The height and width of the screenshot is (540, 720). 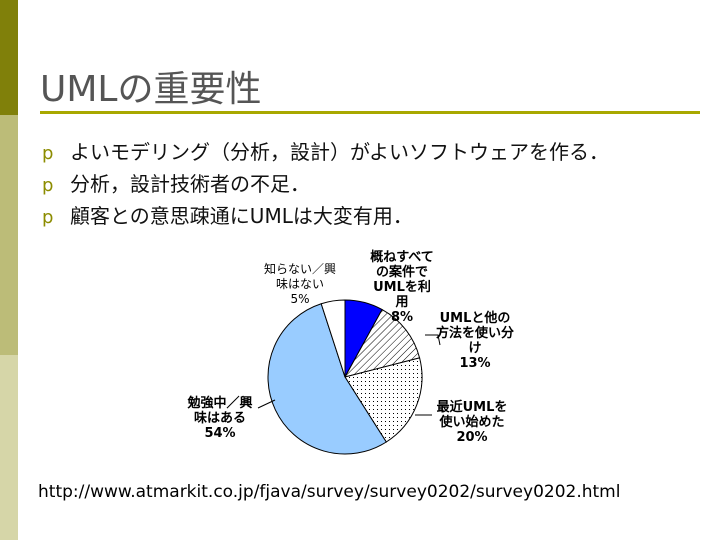 I want to click on value-label: 20%, so click(x=472, y=437).